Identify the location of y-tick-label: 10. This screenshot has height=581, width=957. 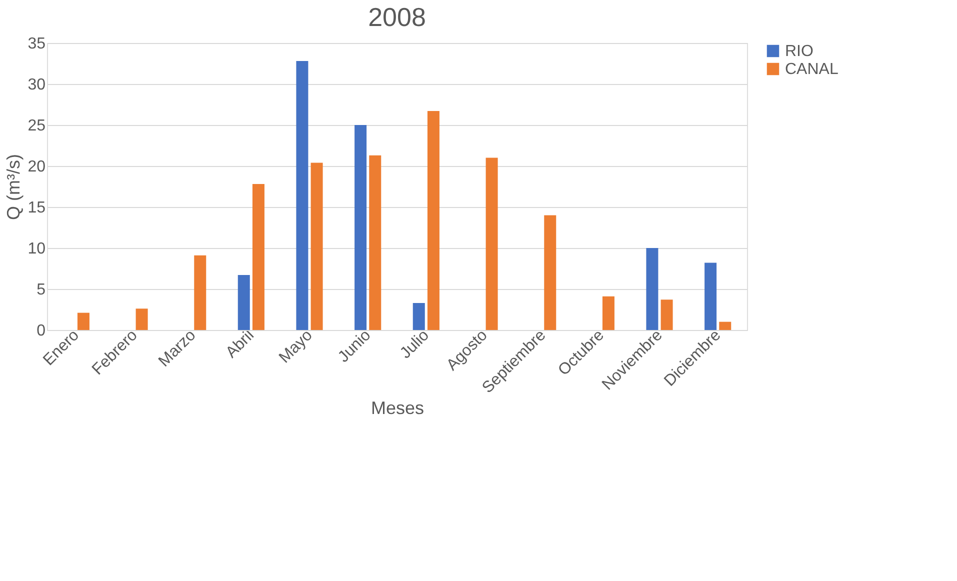
(37, 249).